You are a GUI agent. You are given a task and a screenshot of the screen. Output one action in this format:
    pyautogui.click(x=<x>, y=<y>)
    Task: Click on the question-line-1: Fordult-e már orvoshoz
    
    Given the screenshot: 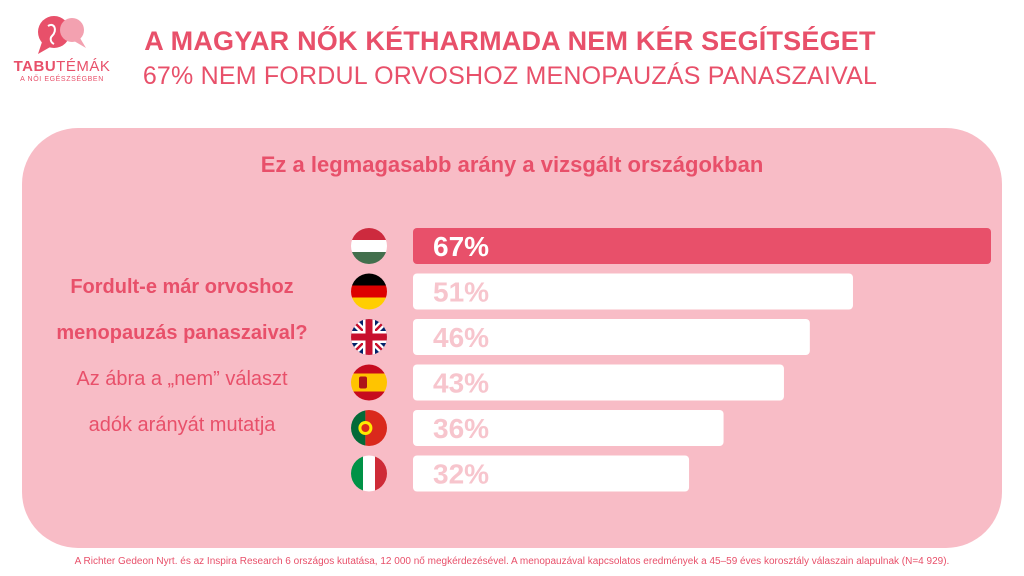 What is the action you would take?
    pyautogui.click(x=182, y=287)
    